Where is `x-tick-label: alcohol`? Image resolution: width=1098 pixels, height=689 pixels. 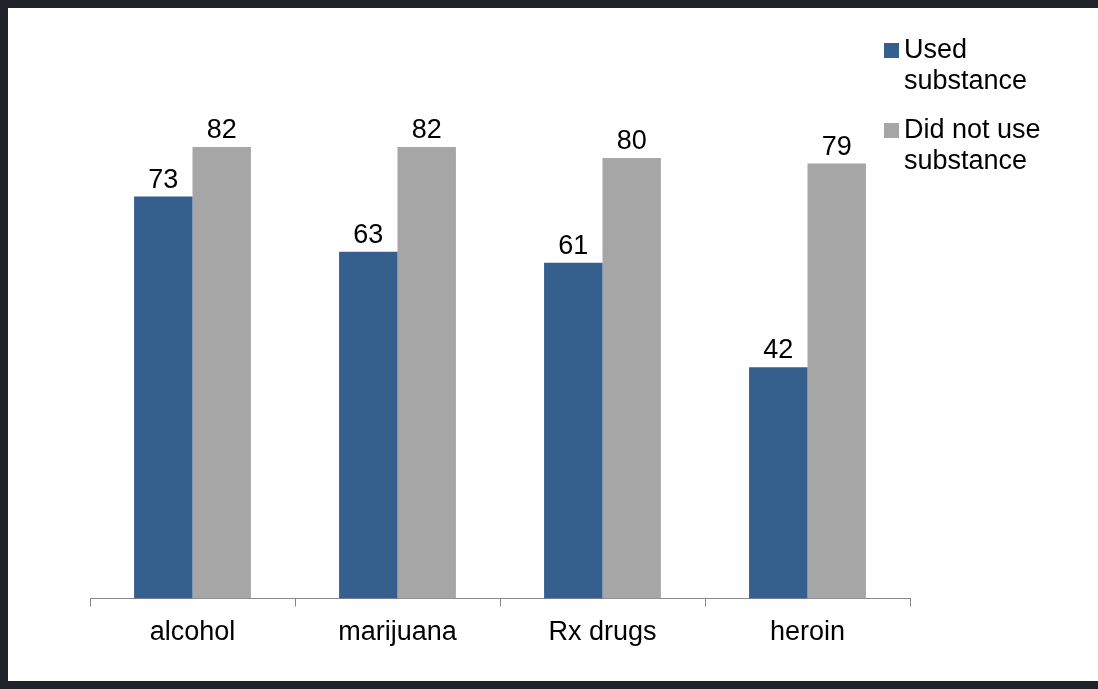
x-tick-label: alcohol is located at coordinates (192, 631).